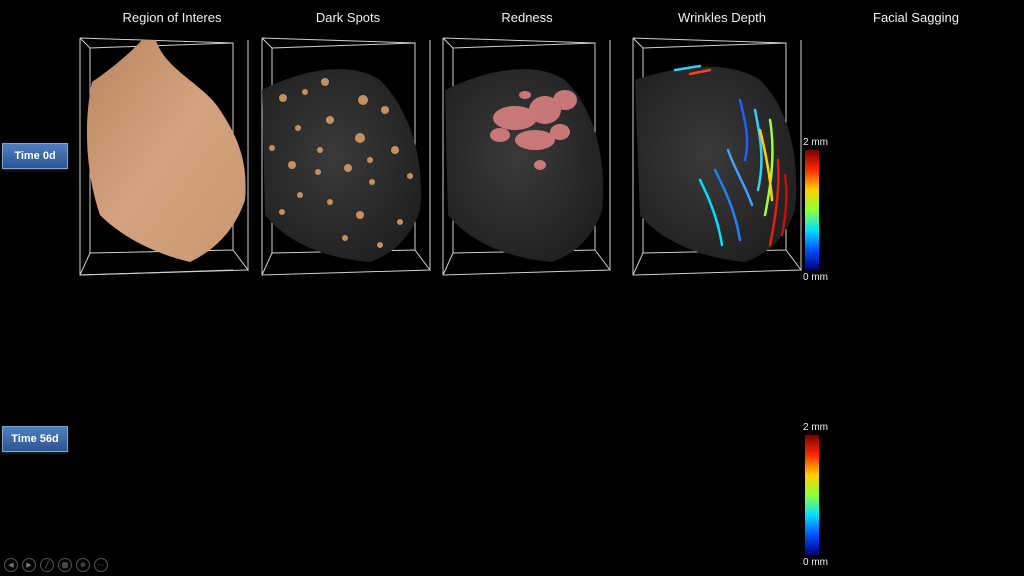  What do you see at coordinates (815, 142) in the screenshot?
I see `colorbar-max-label-0d: 2 mm` at bounding box center [815, 142].